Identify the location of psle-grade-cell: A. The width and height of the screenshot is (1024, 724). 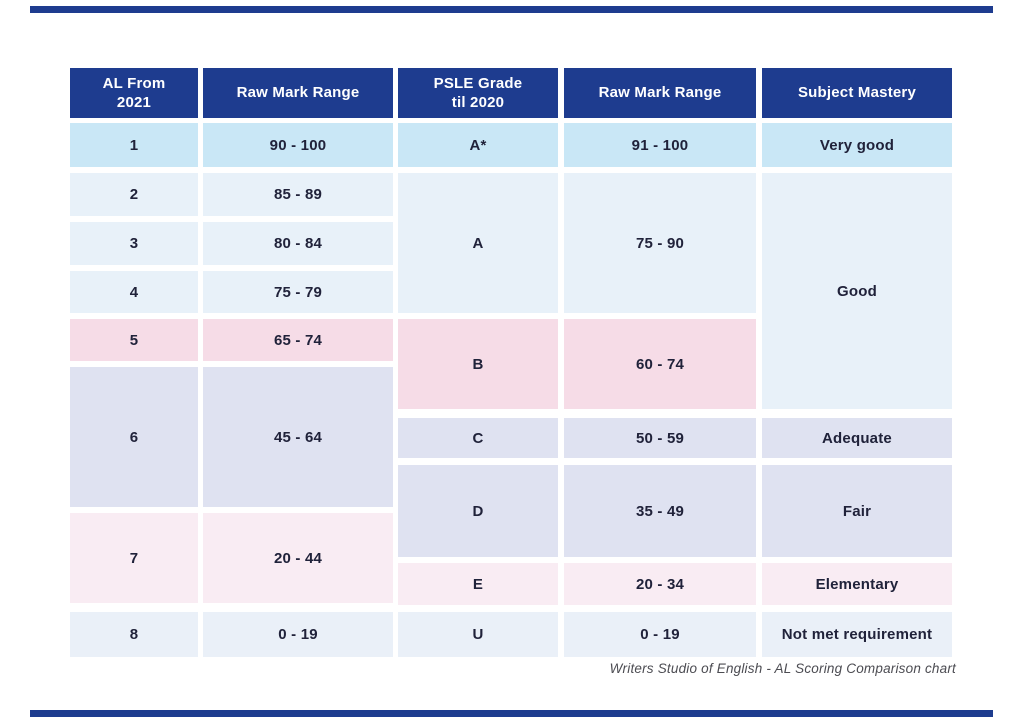
(478, 243).